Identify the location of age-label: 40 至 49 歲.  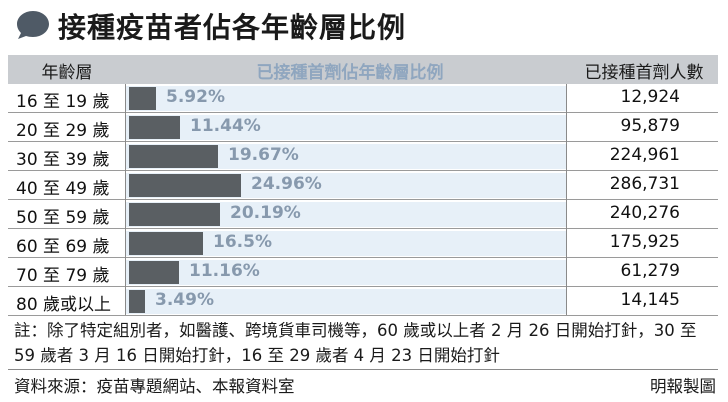
(63, 189).